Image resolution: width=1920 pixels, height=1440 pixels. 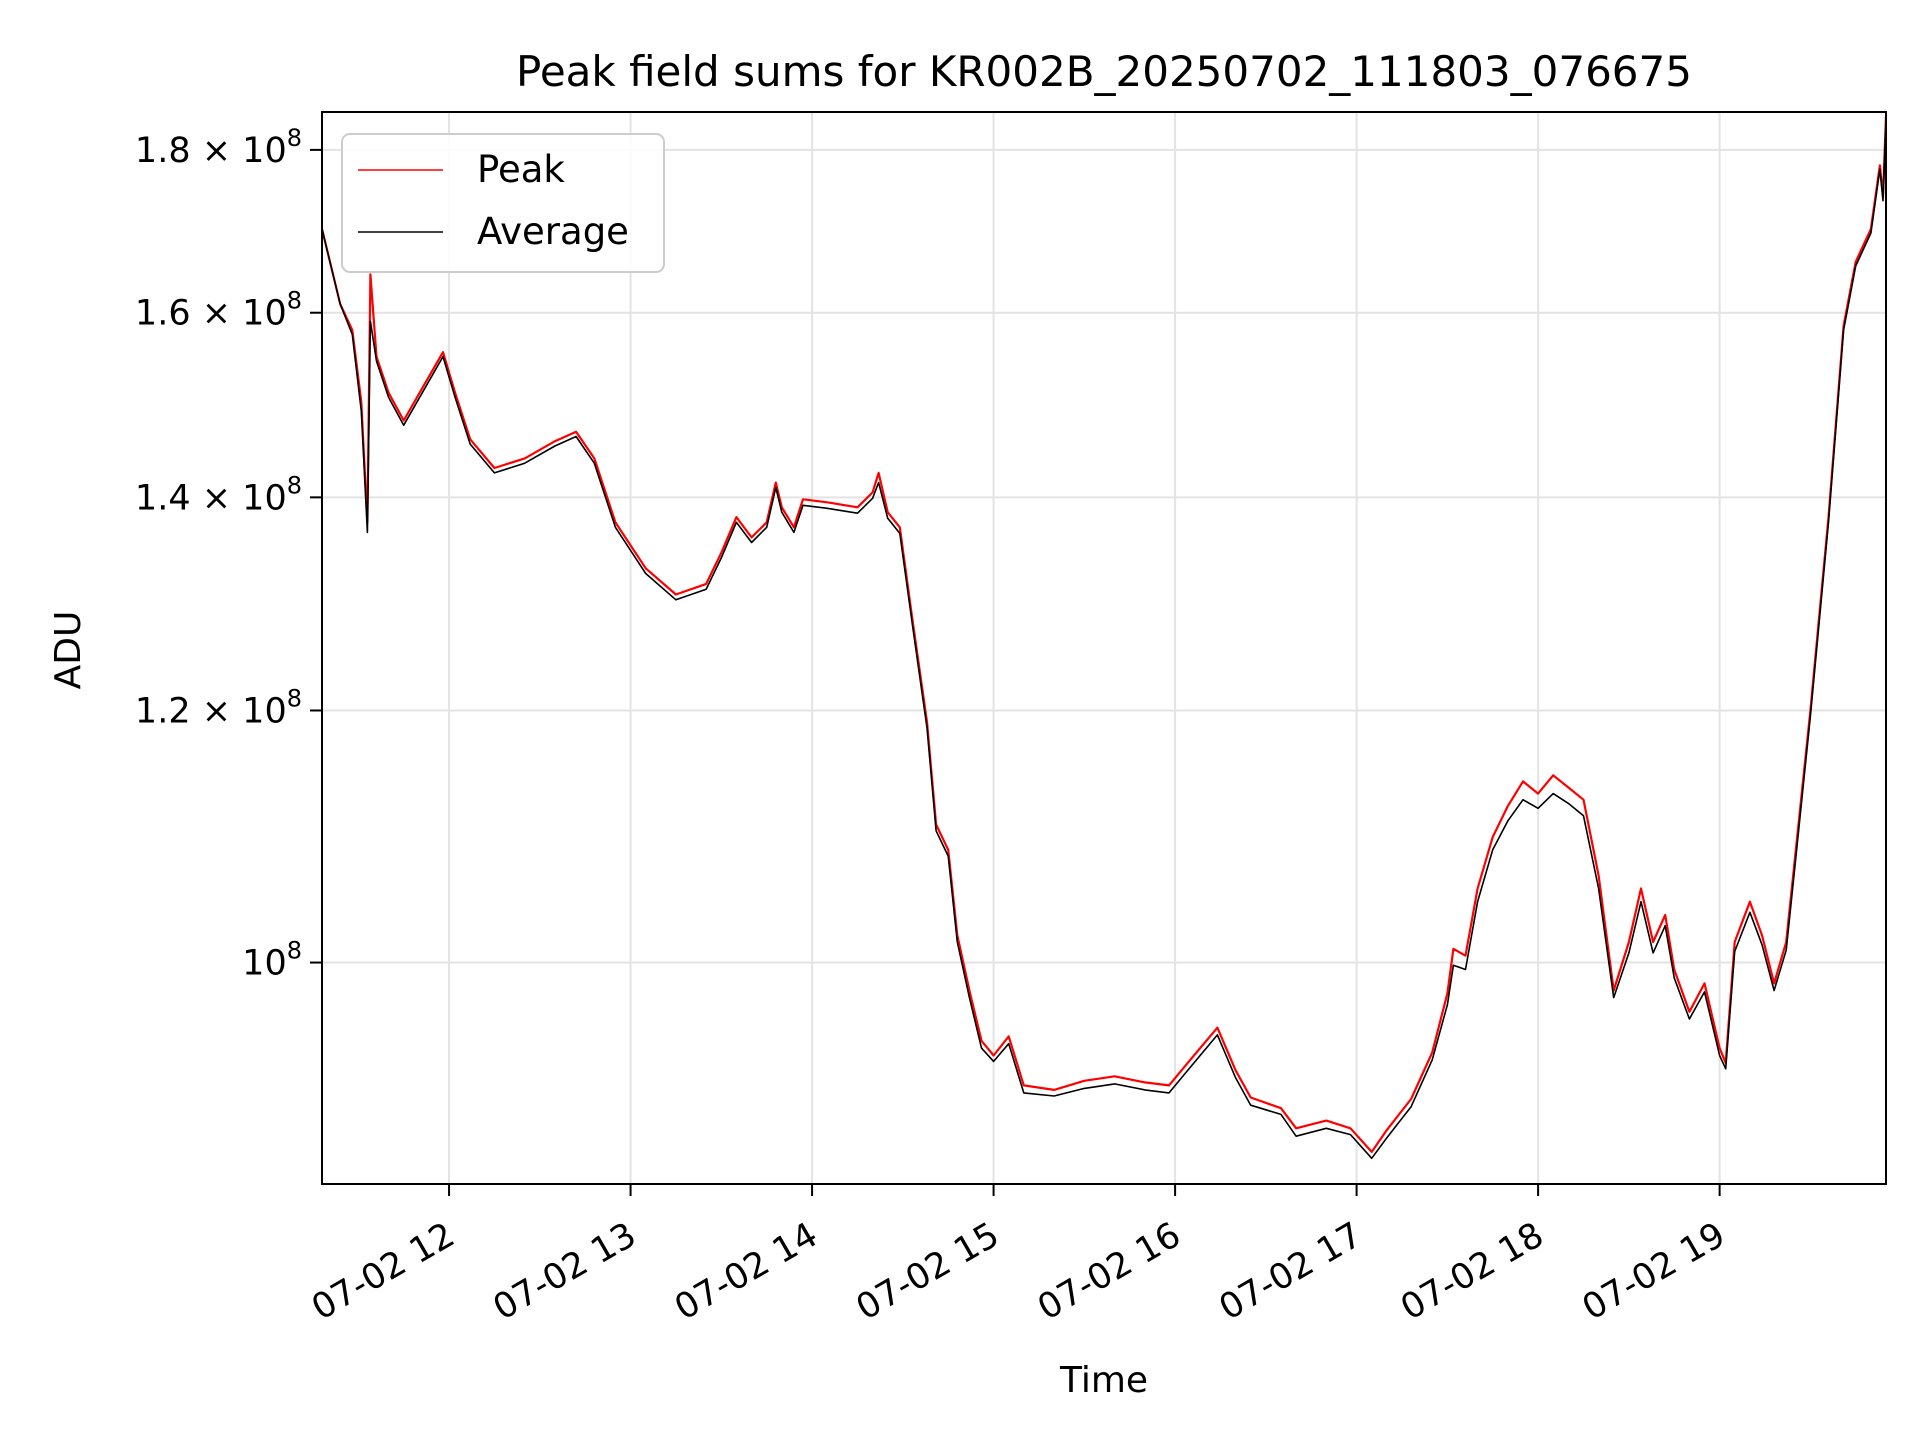 I want to click on legend-label-average: Average, so click(x=553, y=231).